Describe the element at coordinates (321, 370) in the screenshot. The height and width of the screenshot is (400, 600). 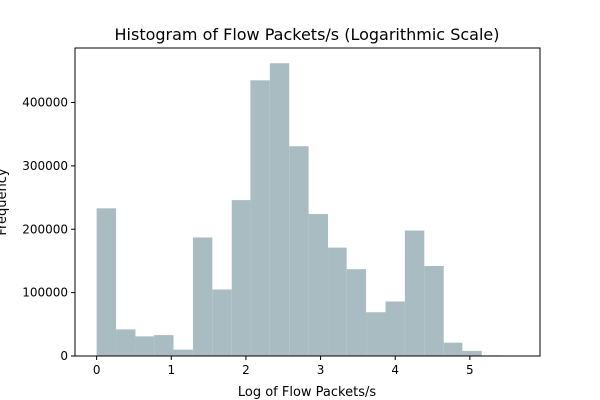
I see `x-tick-label: 3` at that location.